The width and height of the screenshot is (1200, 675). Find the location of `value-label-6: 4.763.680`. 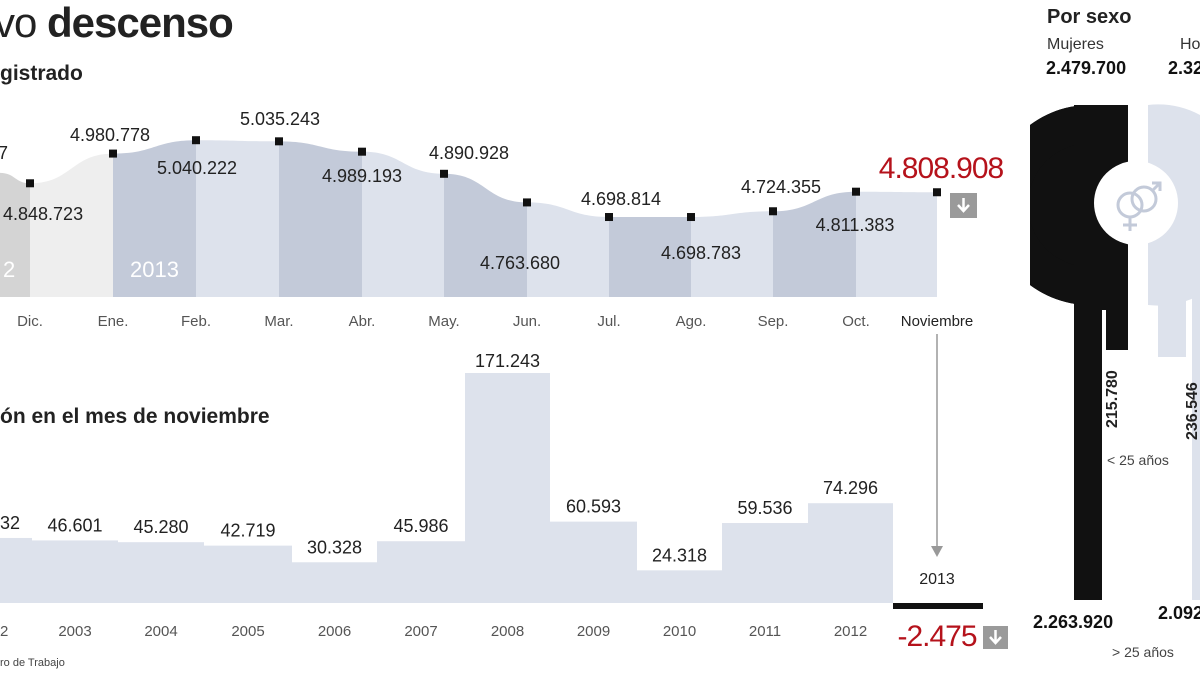

value-label-6: 4.763.680 is located at coordinates (520, 263).